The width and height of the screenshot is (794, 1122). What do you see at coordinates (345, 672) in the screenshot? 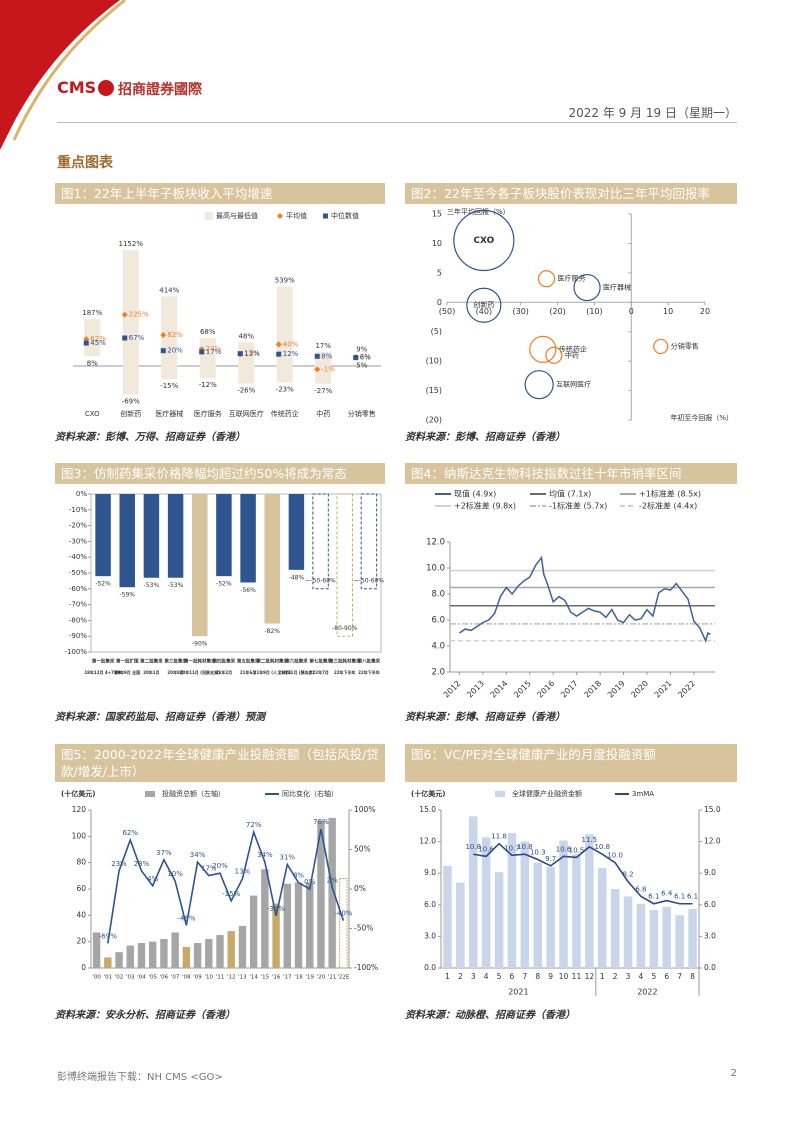
I see `category-sublabel: 22年下半年` at bounding box center [345, 672].